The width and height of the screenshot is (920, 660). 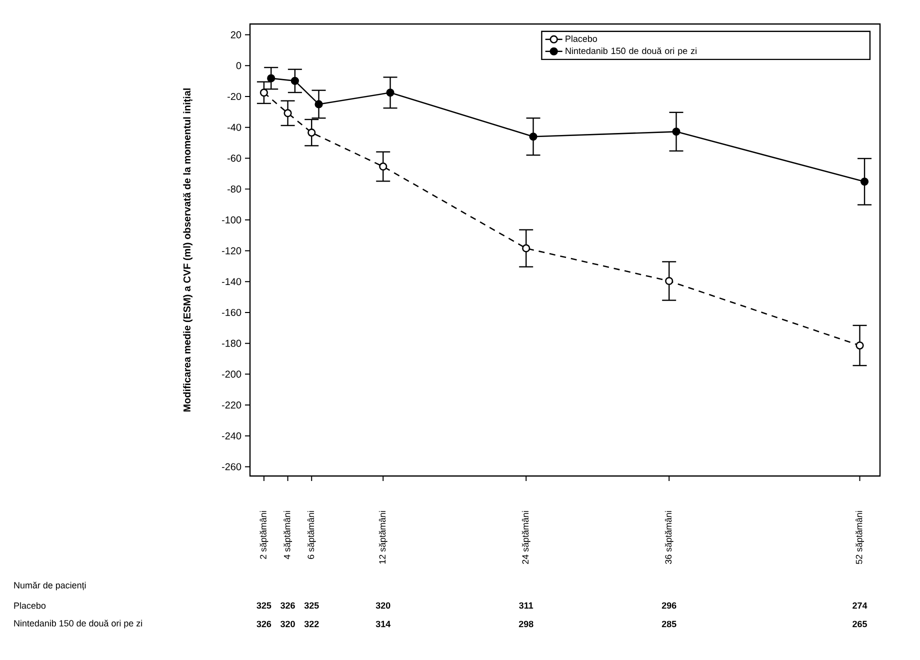 What do you see at coordinates (239, 66) in the screenshot?
I see `y-tick-label: 0` at bounding box center [239, 66].